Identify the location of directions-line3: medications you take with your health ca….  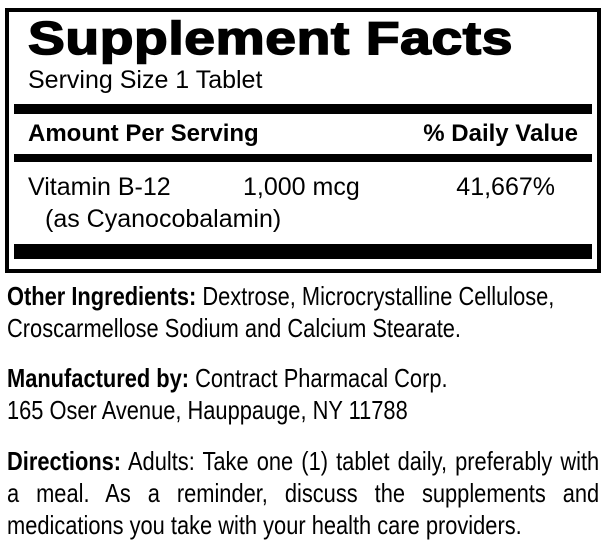
(264, 525).